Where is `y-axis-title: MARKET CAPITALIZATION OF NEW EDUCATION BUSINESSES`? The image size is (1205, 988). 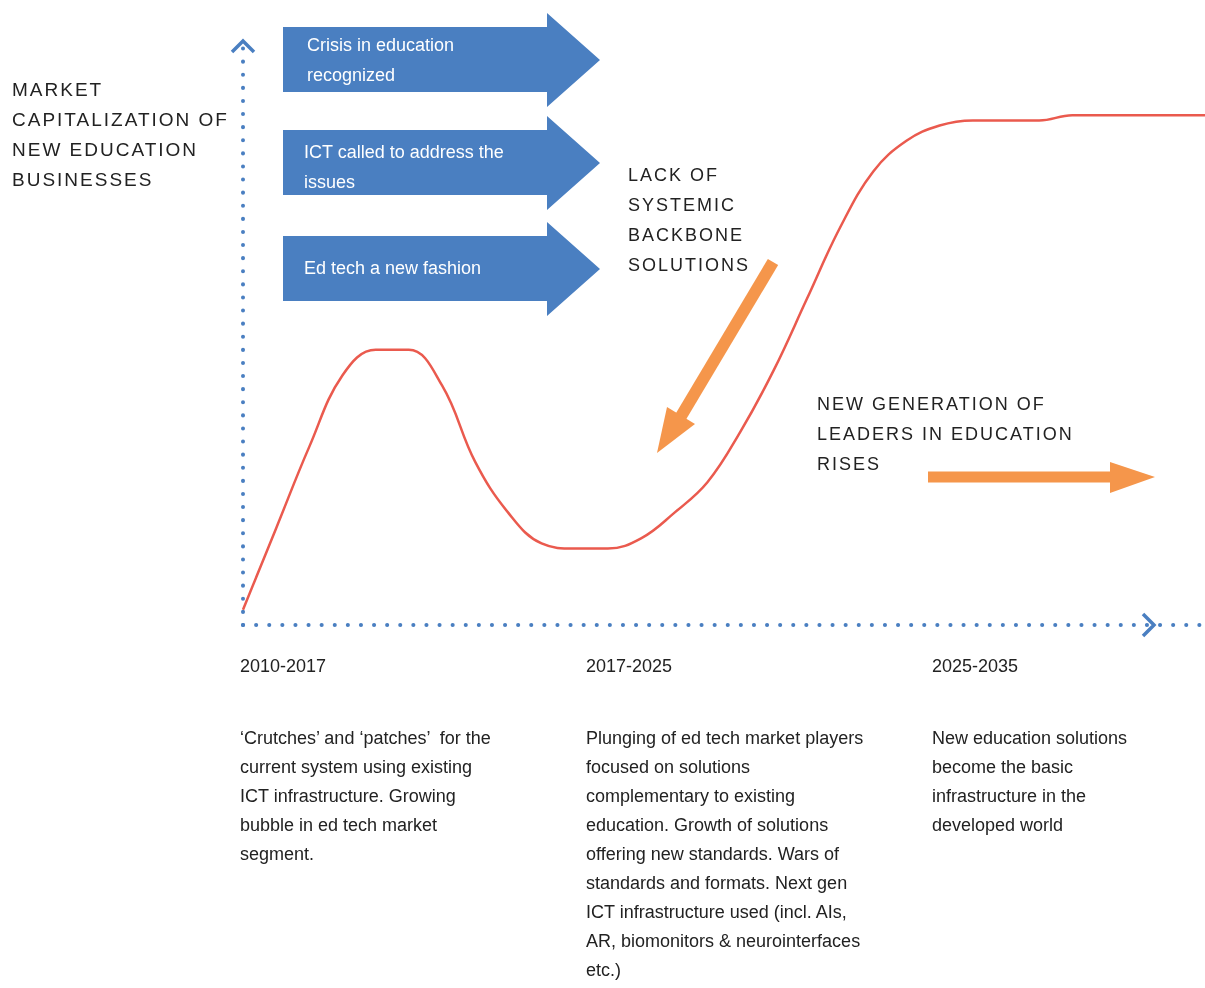 y-axis-title: MARKET CAPITALIZATION OF NEW EDUCATION BUSINESSES is located at coordinates (121, 135).